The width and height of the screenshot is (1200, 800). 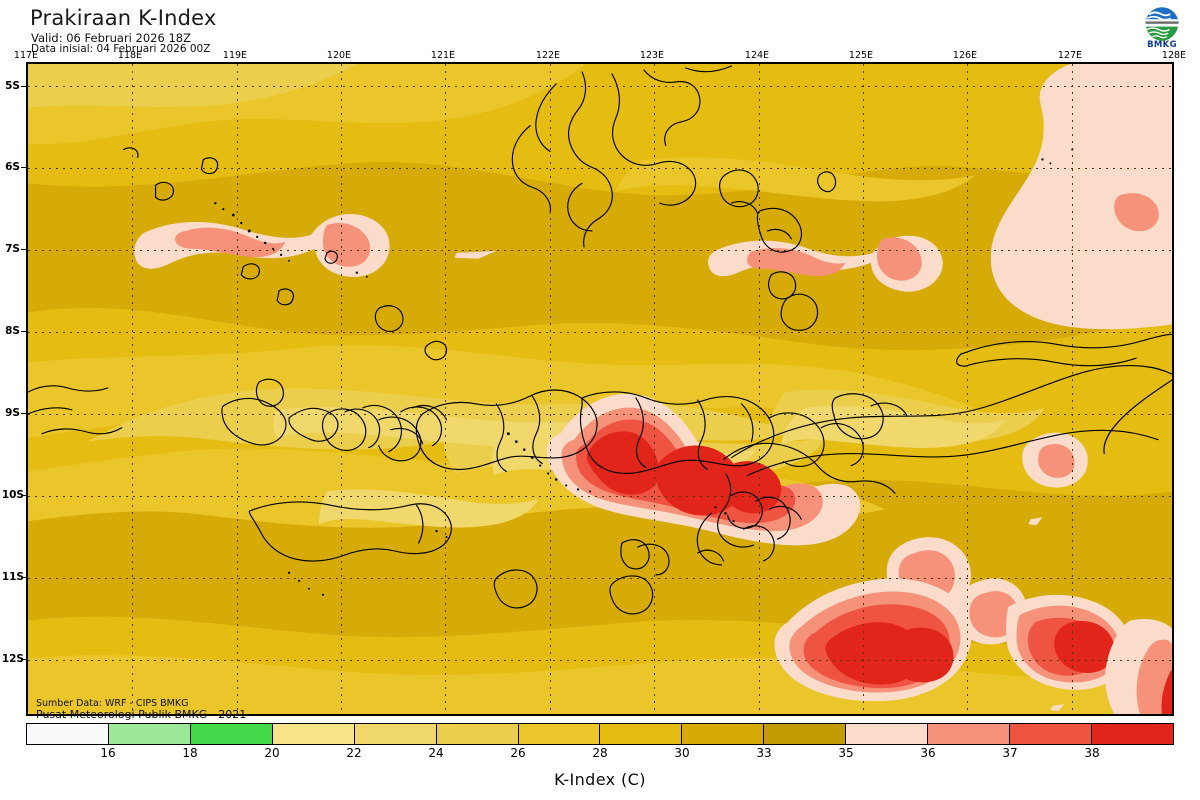 I want to click on y-tick-label: 10S, so click(x=12, y=495).